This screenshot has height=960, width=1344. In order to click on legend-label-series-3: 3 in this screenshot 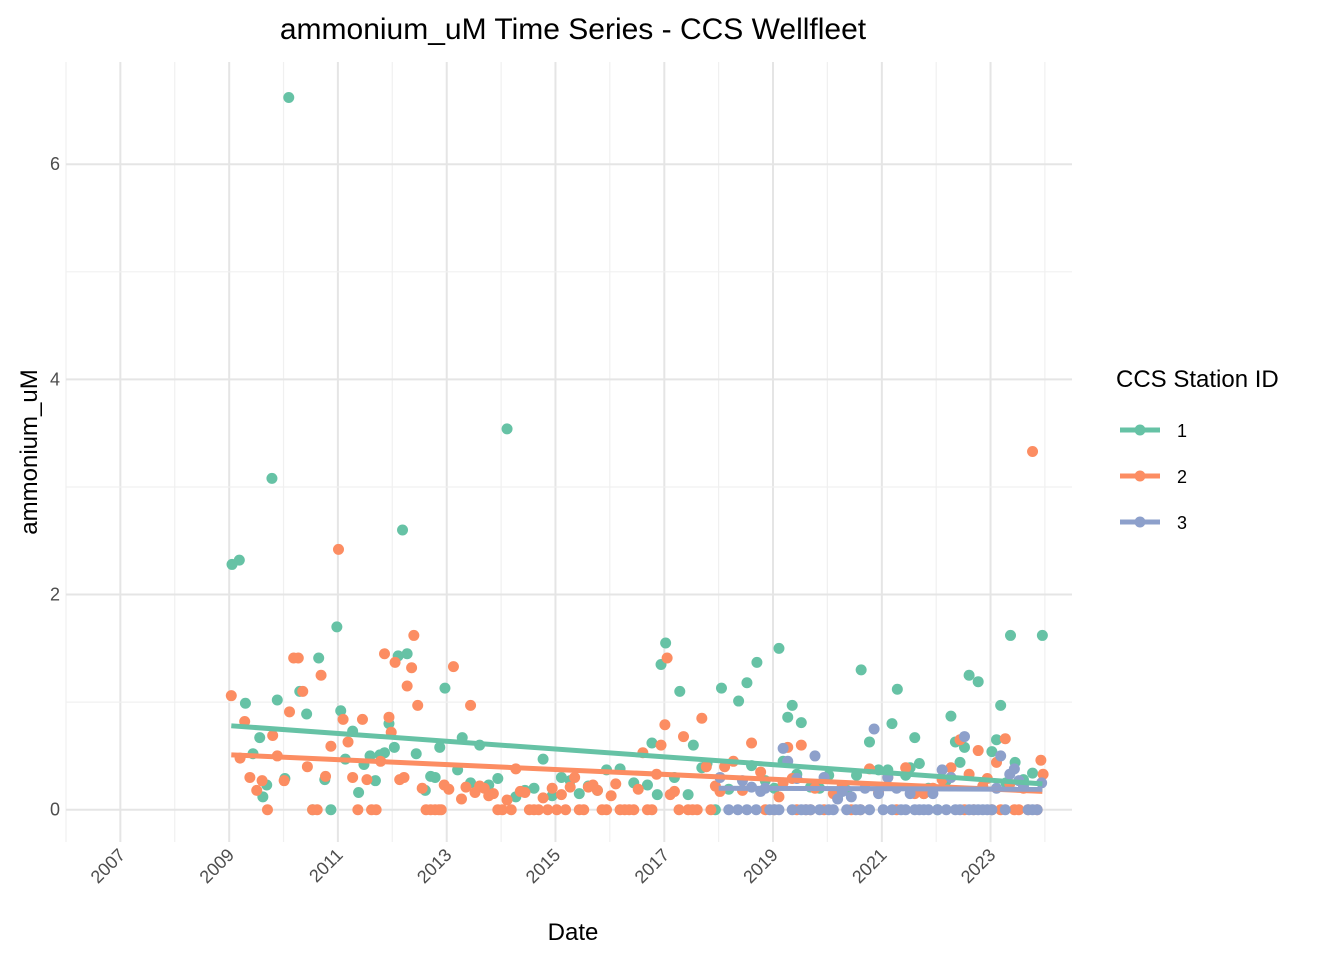, I will do `click(1182, 523)`.